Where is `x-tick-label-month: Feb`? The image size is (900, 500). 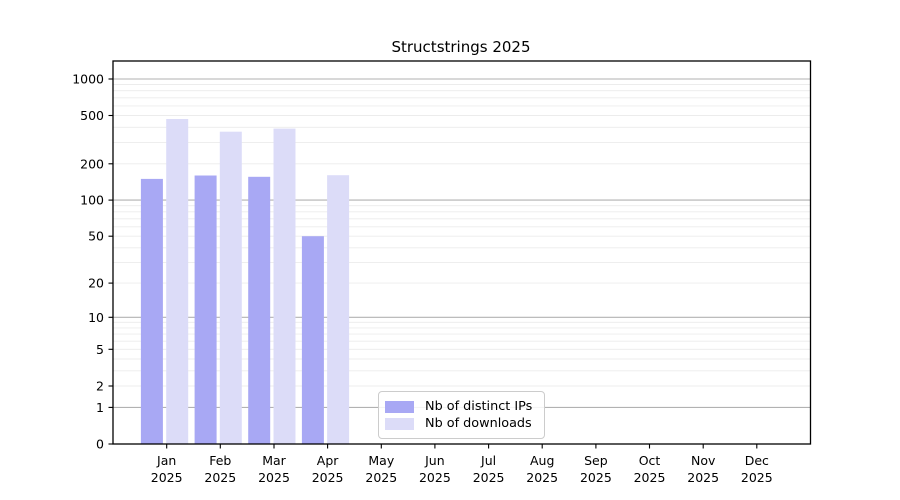 x-tick-label-month: Feb is located at coordinates (220, 460).